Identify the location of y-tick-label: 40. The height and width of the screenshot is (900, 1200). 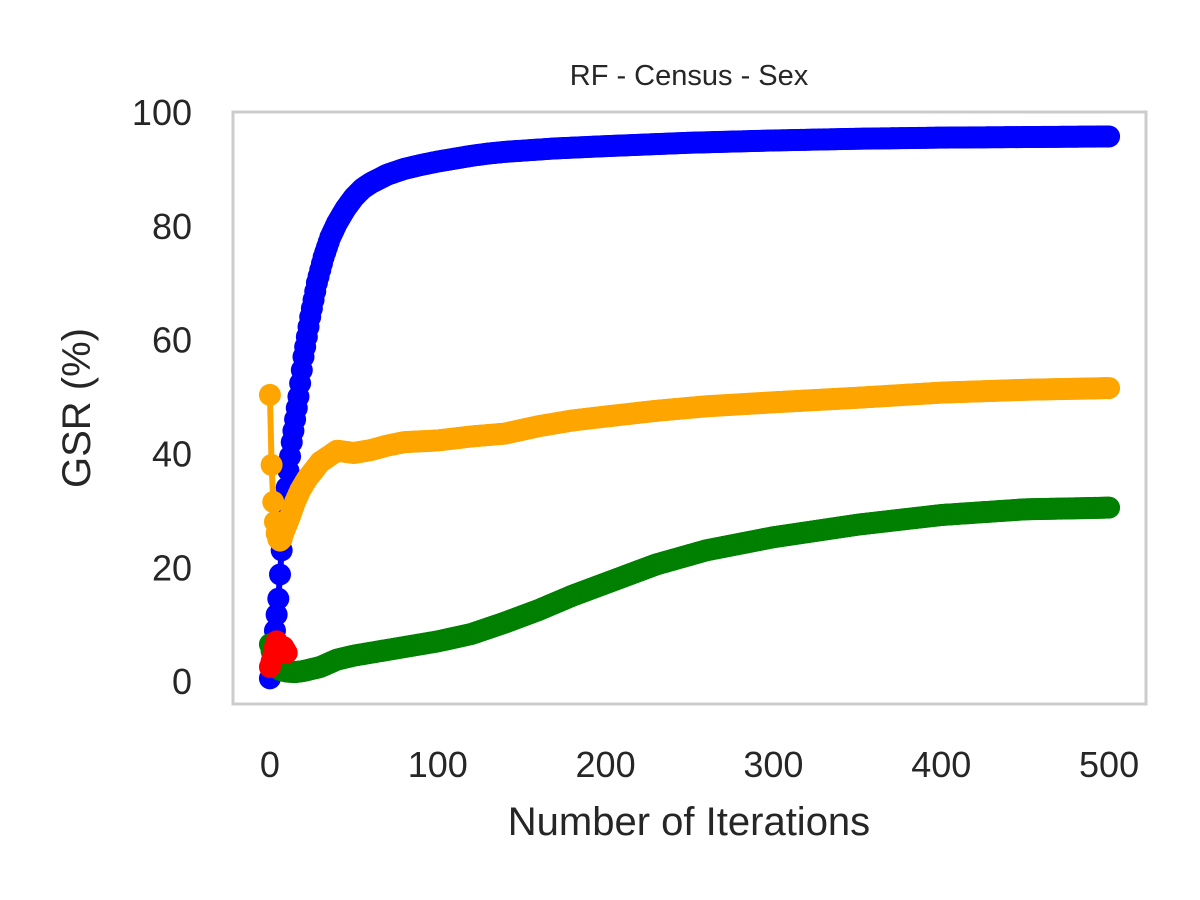
(172, 454).